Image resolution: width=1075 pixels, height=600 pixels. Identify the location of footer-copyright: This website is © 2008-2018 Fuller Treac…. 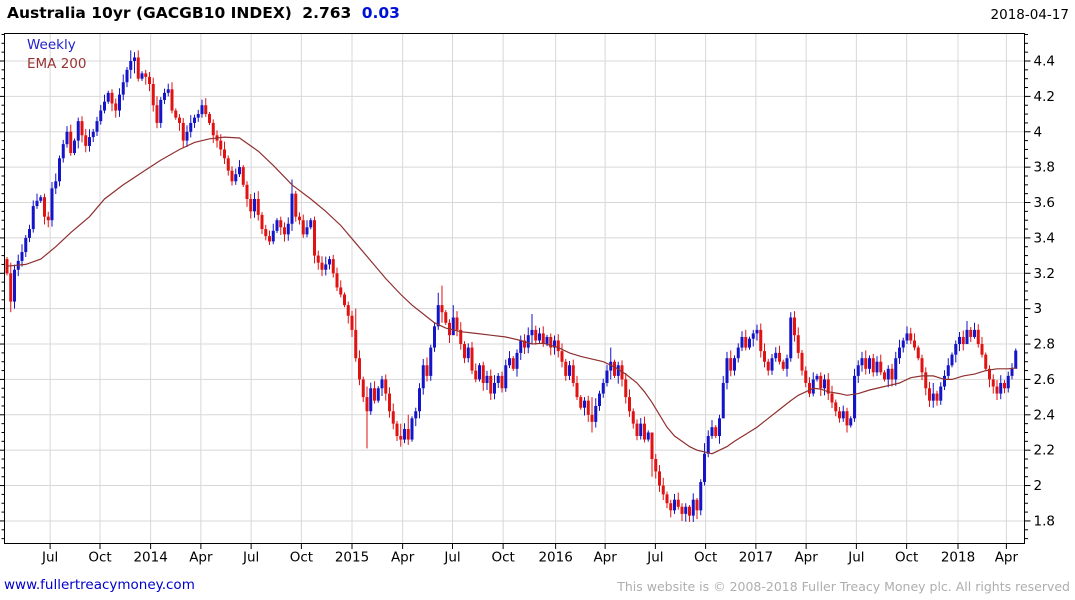
(843, 586).